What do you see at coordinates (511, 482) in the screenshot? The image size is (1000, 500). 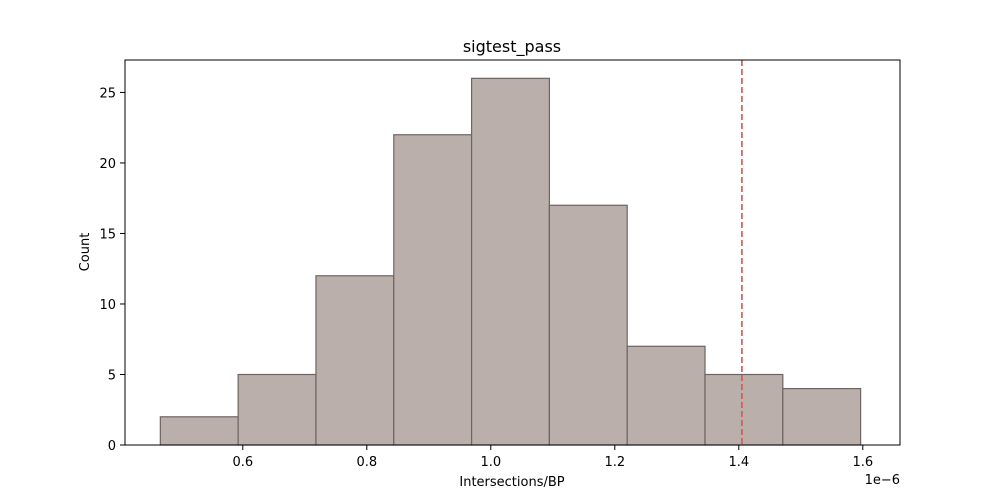 I see `x-axis-label: Intersections/BP` at bounding box center [511, 482].